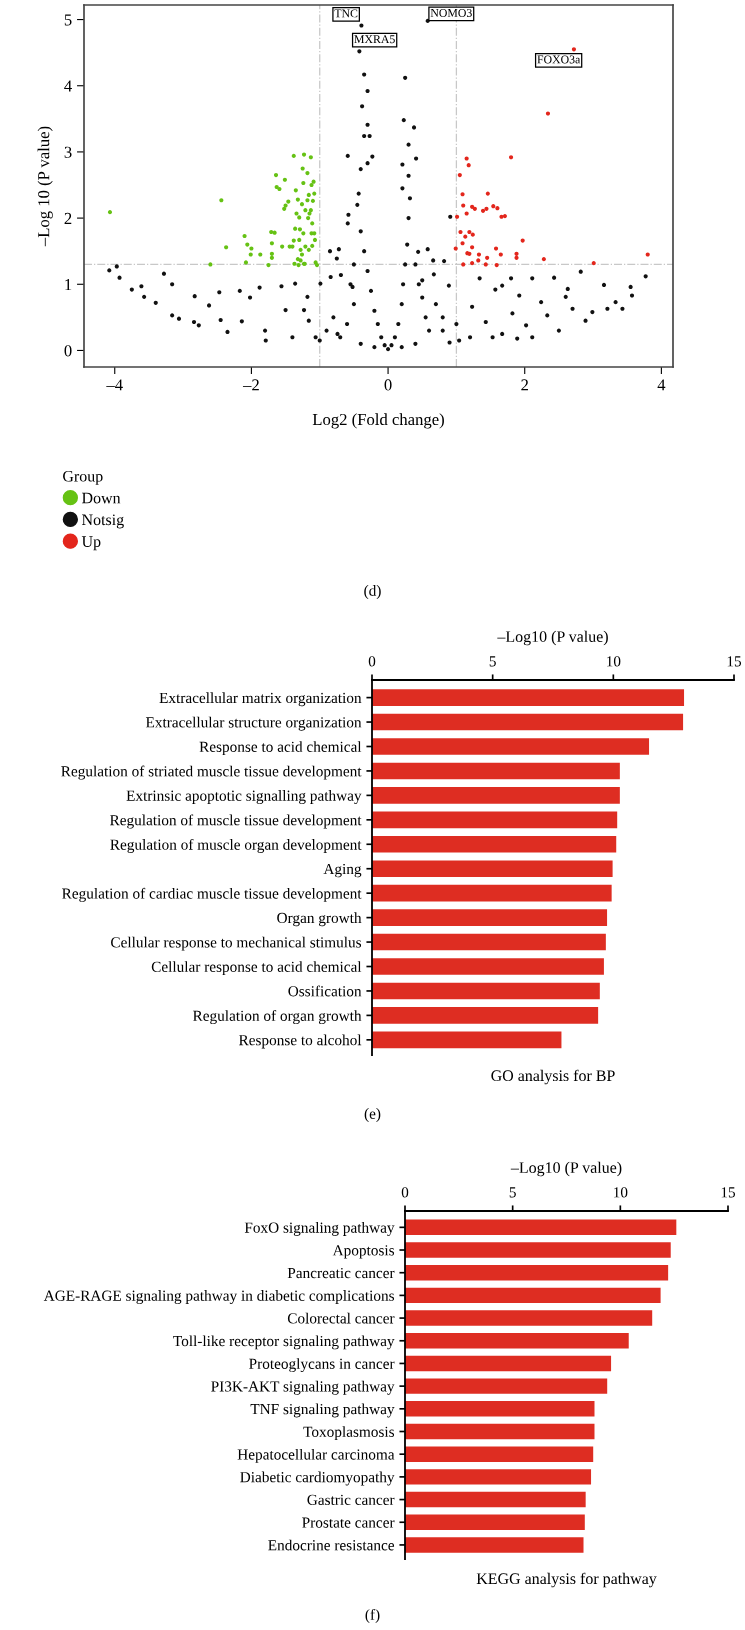 The width and height of the screenshot is (745, 1630). Describe the element at coordinates (661, 385) in the screenshot. I see `x-tick-label: 4` at that location.